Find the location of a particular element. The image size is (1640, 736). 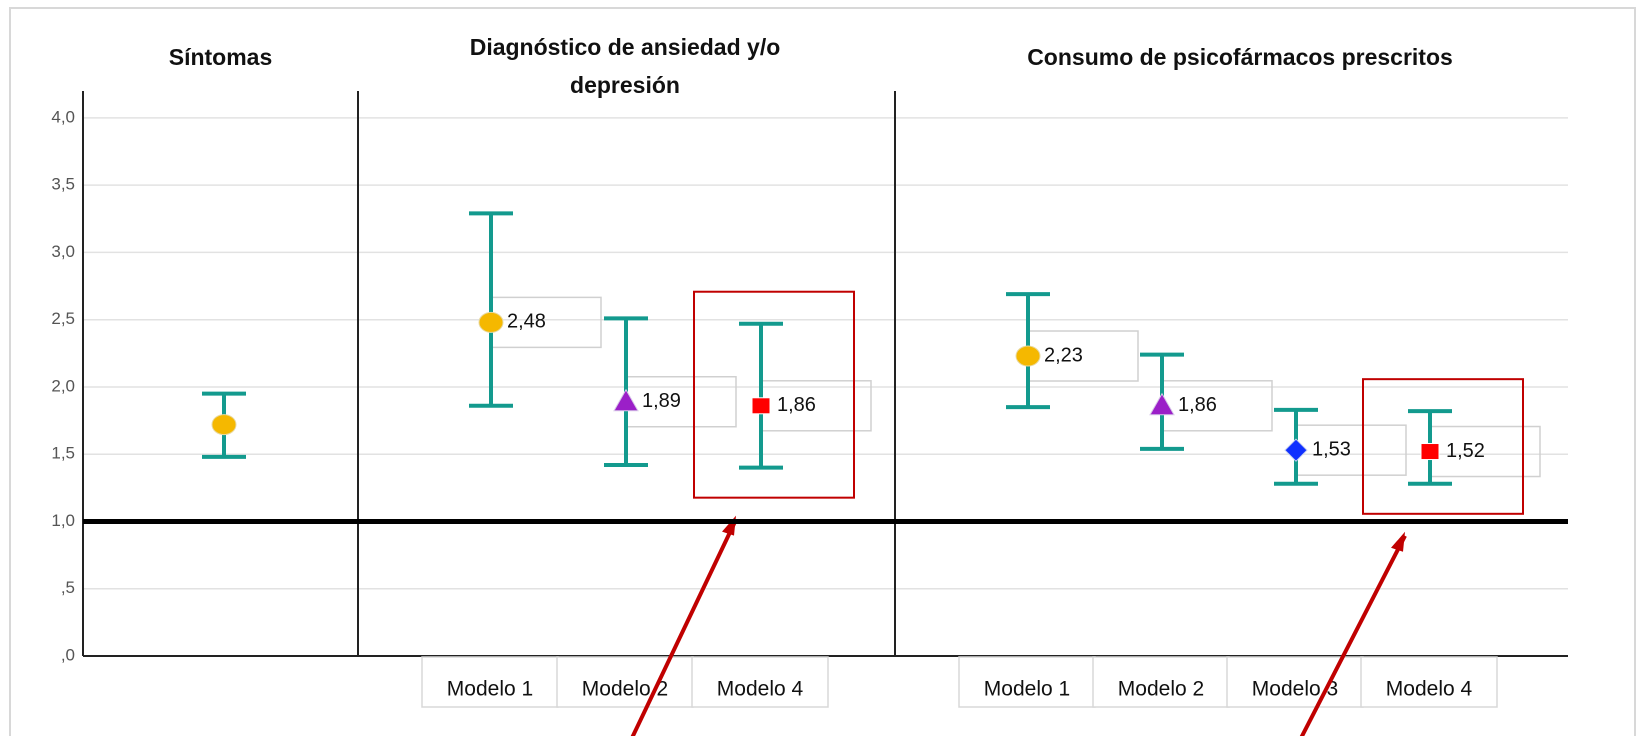

y-tick-label: 3,5 is located at coordinates (63, 184).